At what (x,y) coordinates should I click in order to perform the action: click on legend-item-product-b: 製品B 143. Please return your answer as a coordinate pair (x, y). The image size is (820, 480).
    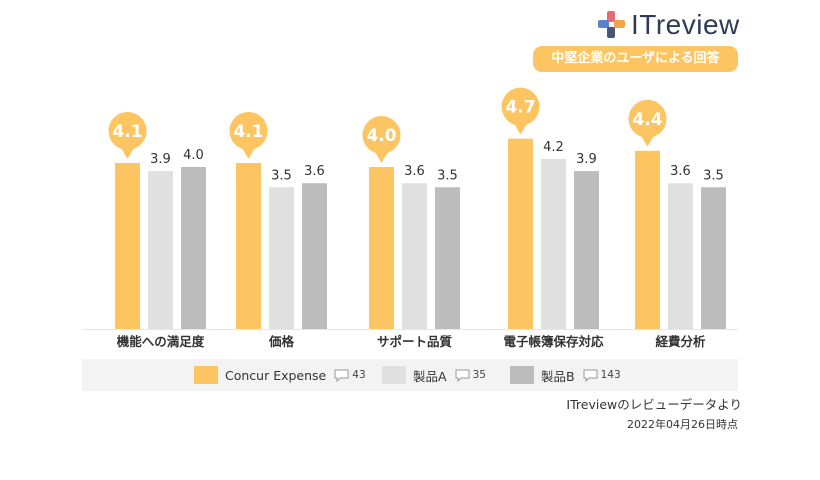
    Looking at the image, I should click on (565, 375).